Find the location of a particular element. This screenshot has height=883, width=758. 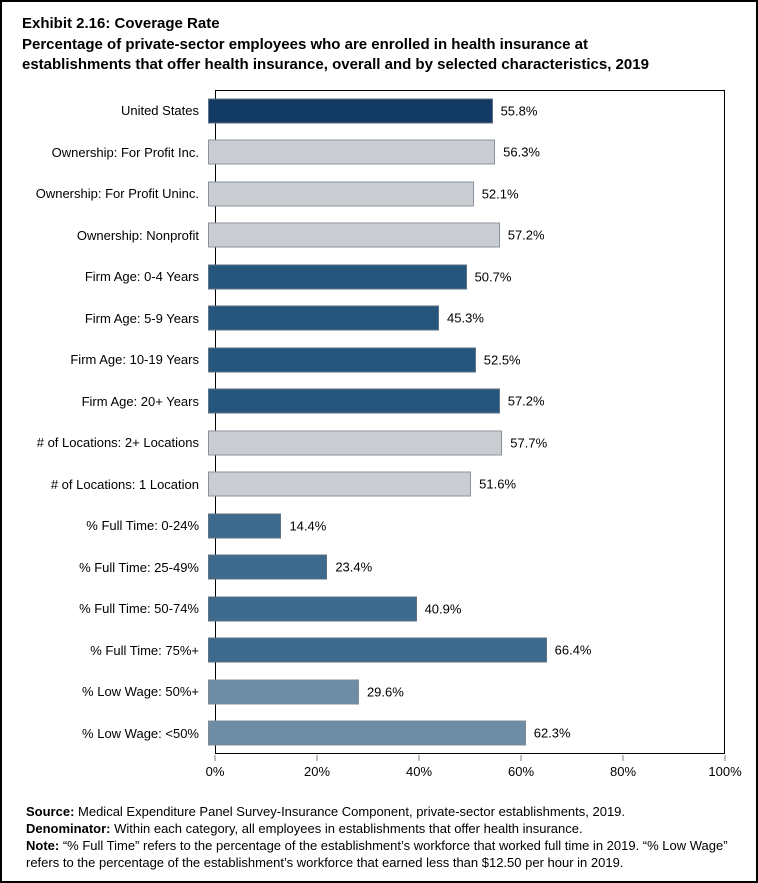

bar-row: Ownership: Nonprofit 57.2% is located at coordinates (379, 236).